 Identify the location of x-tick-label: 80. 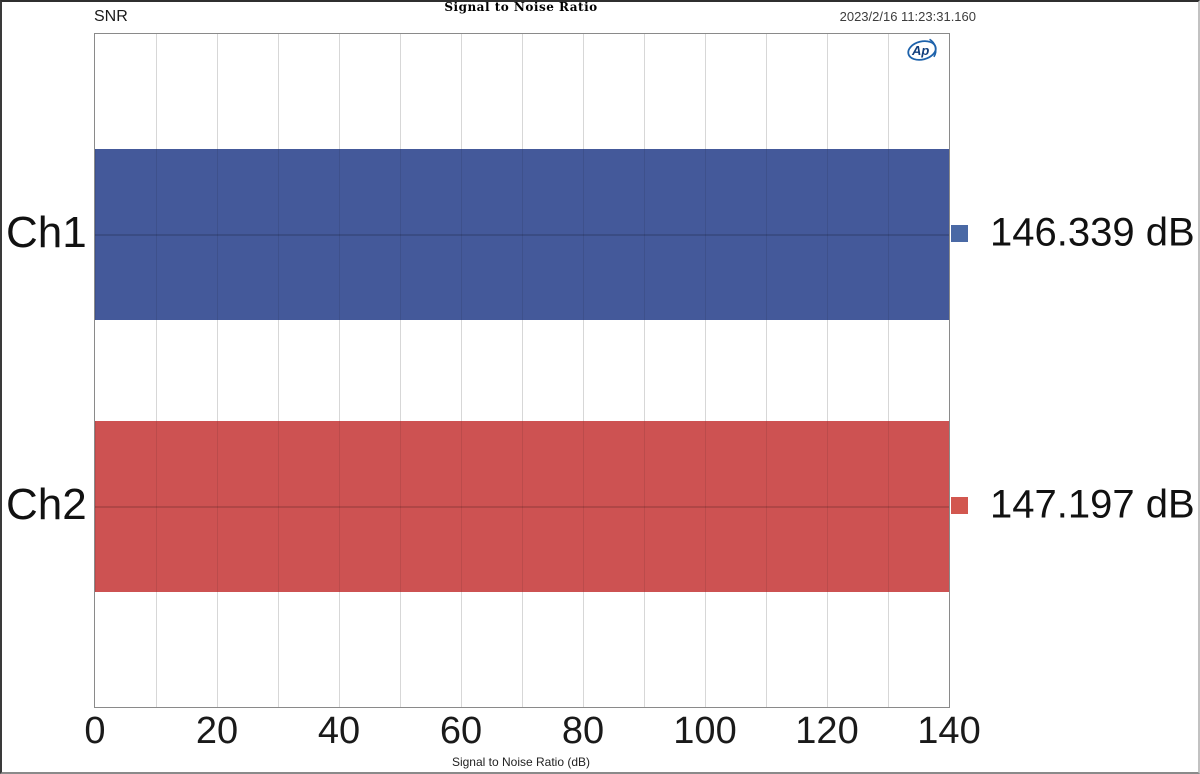
(583, 731).